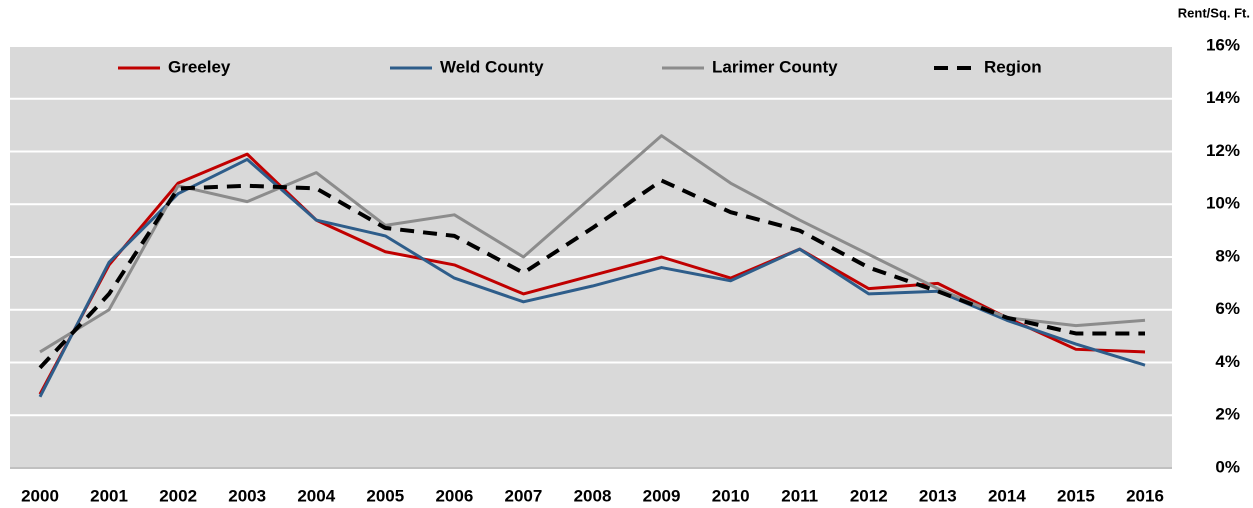  I want to click on x-tick-label: 2002, so click(178, 495).